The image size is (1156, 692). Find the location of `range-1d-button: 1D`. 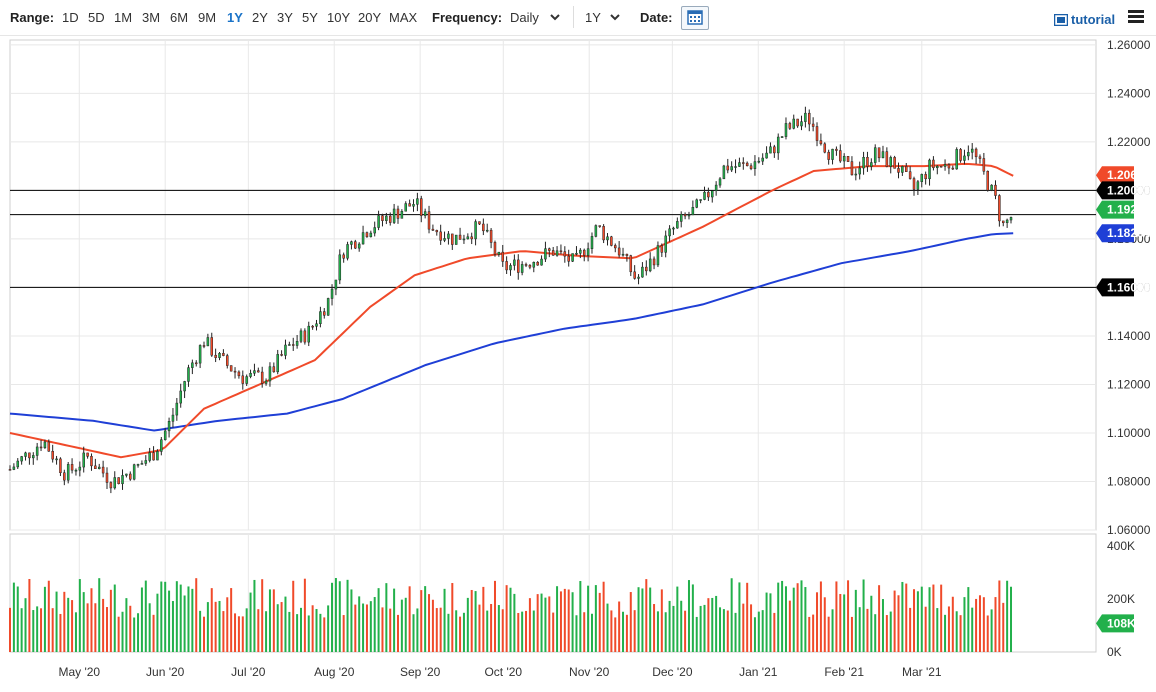

range-1d-button: 1D is located at coordinates (70, 17).